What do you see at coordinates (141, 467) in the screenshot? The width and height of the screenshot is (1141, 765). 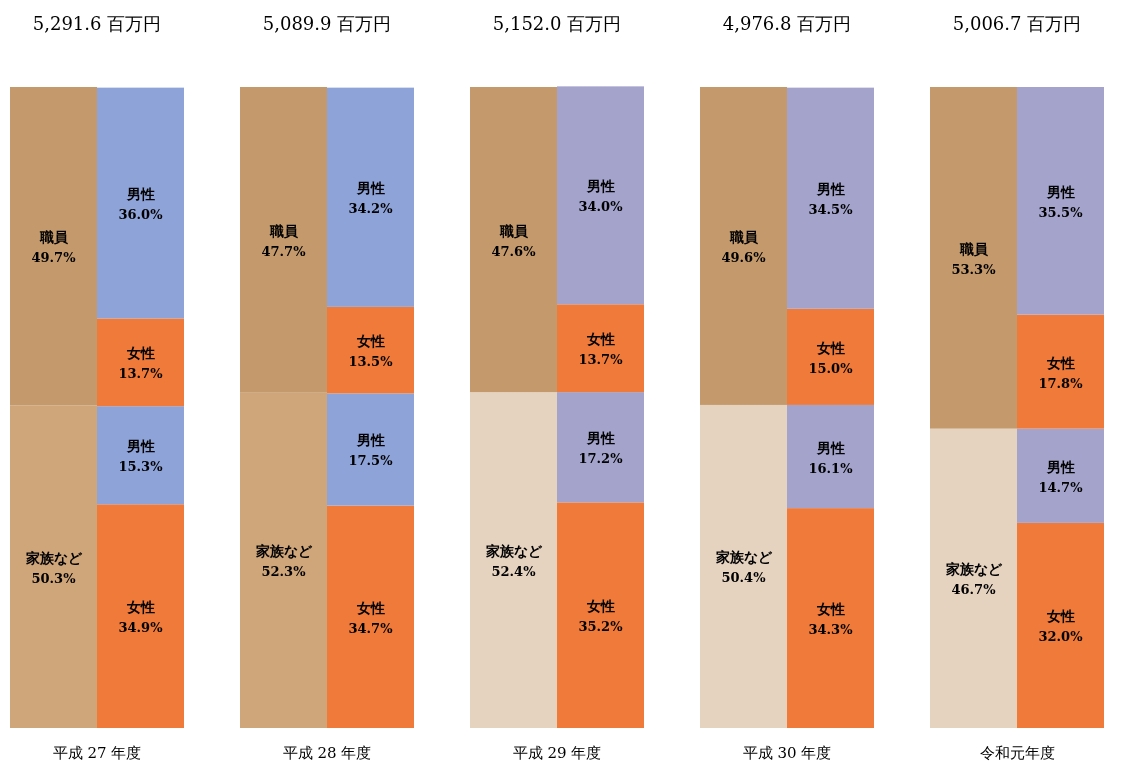 I see `data-label: 15.3%` at bounding box center [141, 467].